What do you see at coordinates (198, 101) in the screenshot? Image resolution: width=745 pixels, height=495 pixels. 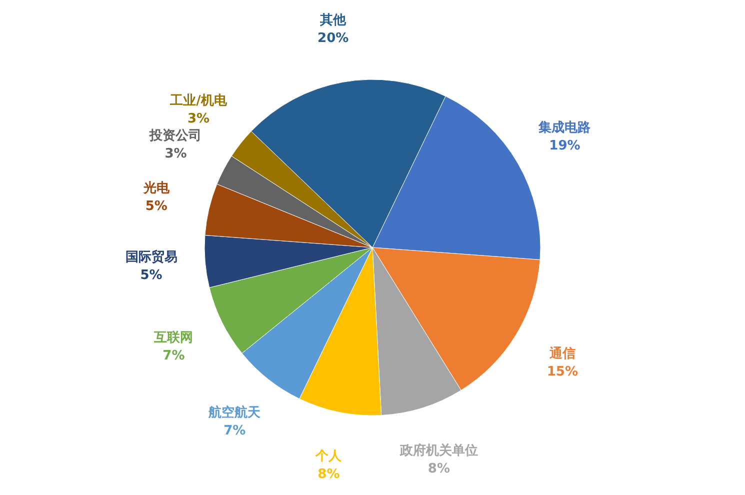 I see `slice-label: 工业/机电` at bounding box center [198, 101].